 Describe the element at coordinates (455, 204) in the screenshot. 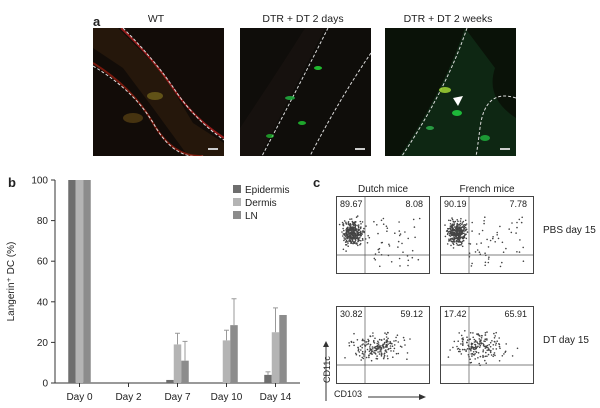

I see `quadrant-tl-value: 90.19` at that location.